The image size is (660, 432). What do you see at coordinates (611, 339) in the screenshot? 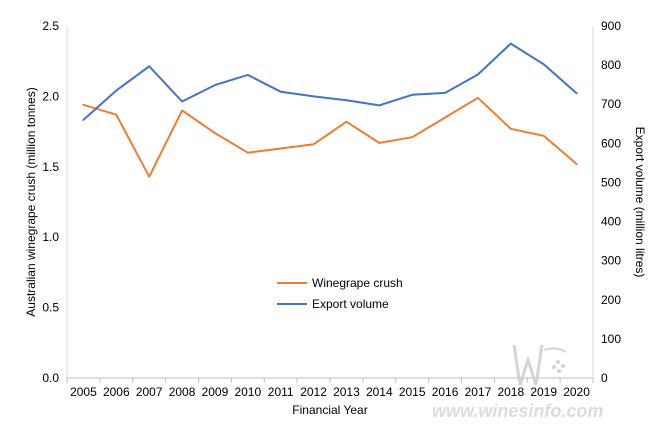
I see `right-tick-label: 100` at bounding box center [611, 339].